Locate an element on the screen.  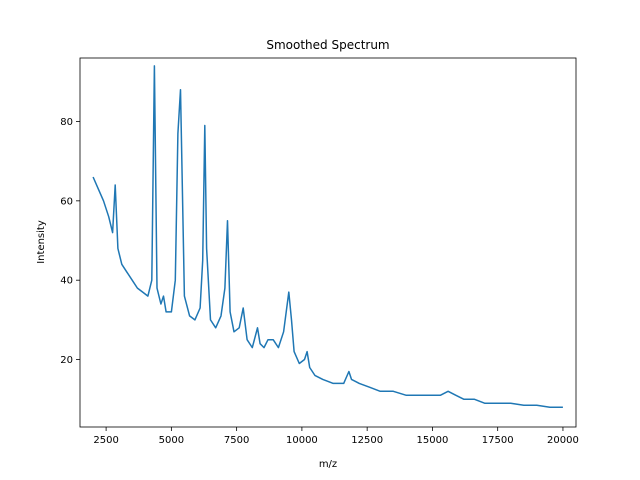
chart-title: Smoothed Spectrum is located at coordinates (327, 45).